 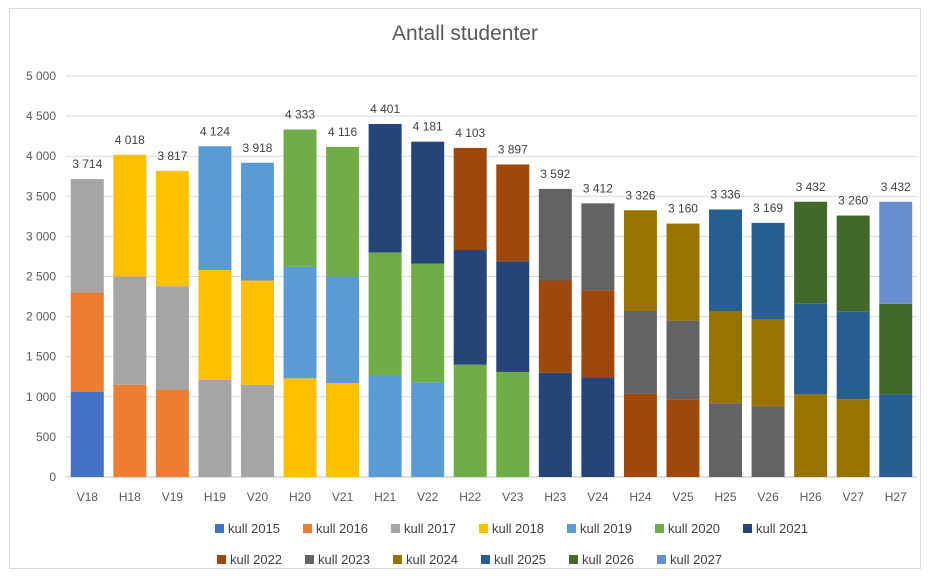 What do you see at coordinates (46, 437) in the screenshot?
I see `y-tick-label: 500` at bounding box center [46, 437].